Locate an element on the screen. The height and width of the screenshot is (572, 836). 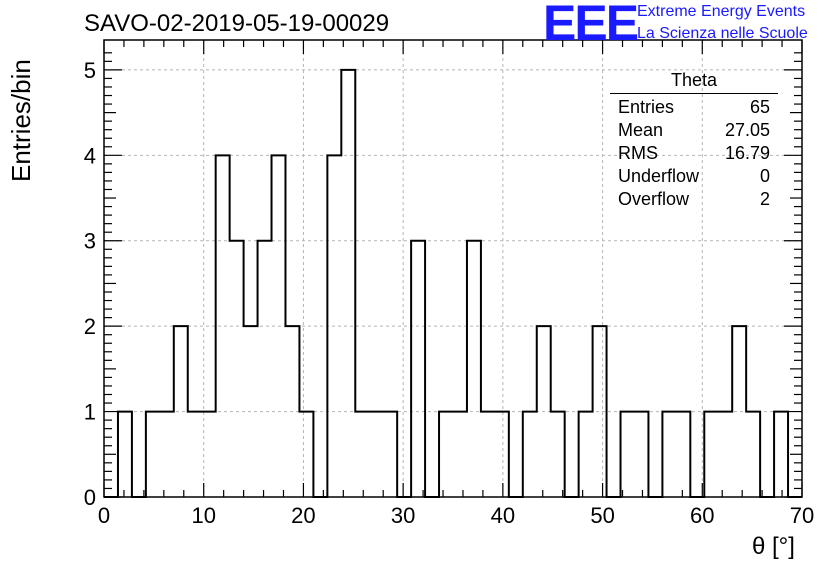
y-axis-label: Entries/bin is located at coordinates (21, 120).